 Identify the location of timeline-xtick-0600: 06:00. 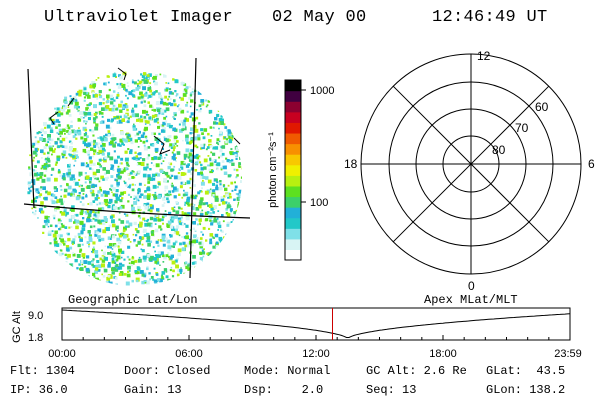
(189, 354).